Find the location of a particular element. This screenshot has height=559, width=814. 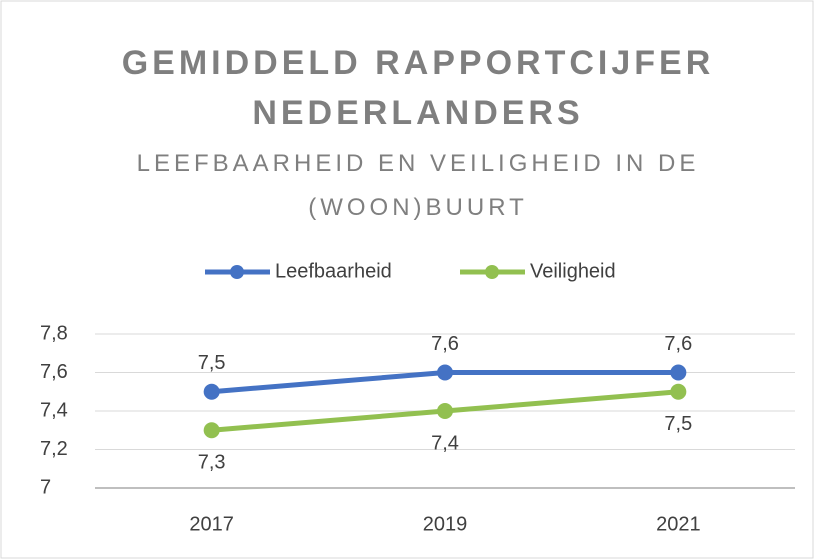

x-tick-label: 2017 is located at coordinates (211, 524).